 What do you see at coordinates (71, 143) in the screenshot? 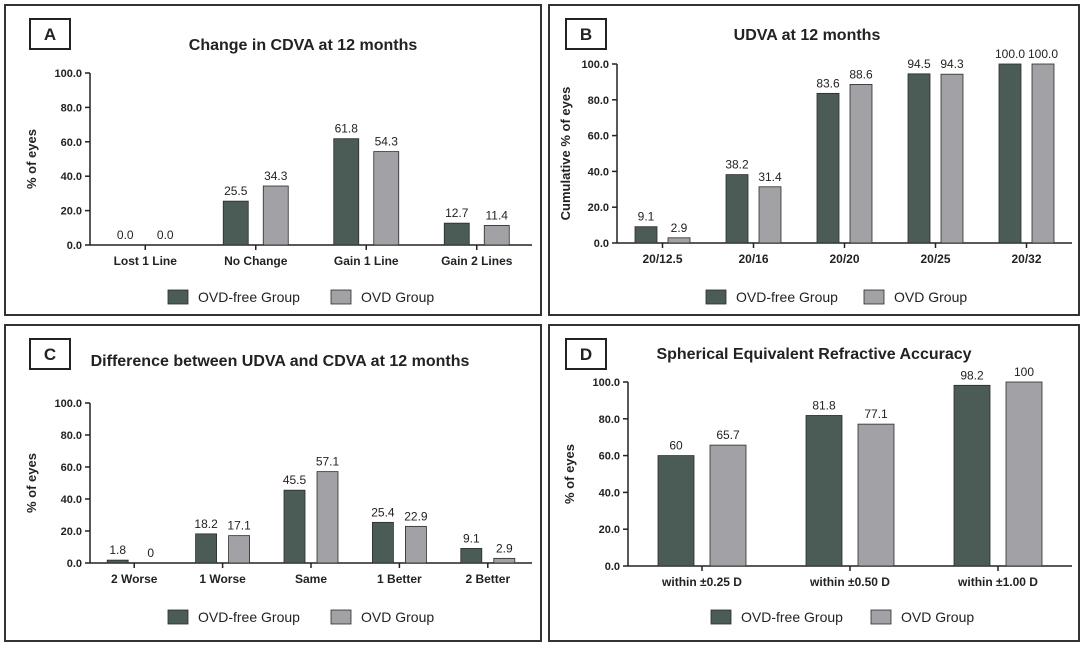
I see `y-tick-label-a: 60.0` at bounding box center [71, 143].